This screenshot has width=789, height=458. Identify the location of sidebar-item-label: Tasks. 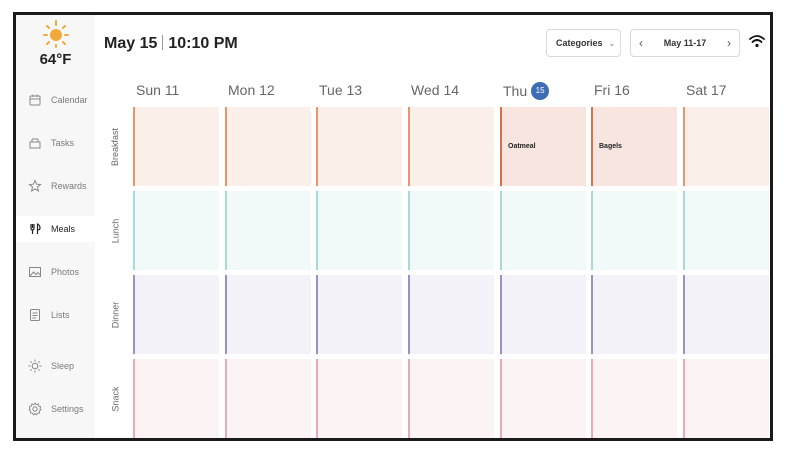
(63, 143).